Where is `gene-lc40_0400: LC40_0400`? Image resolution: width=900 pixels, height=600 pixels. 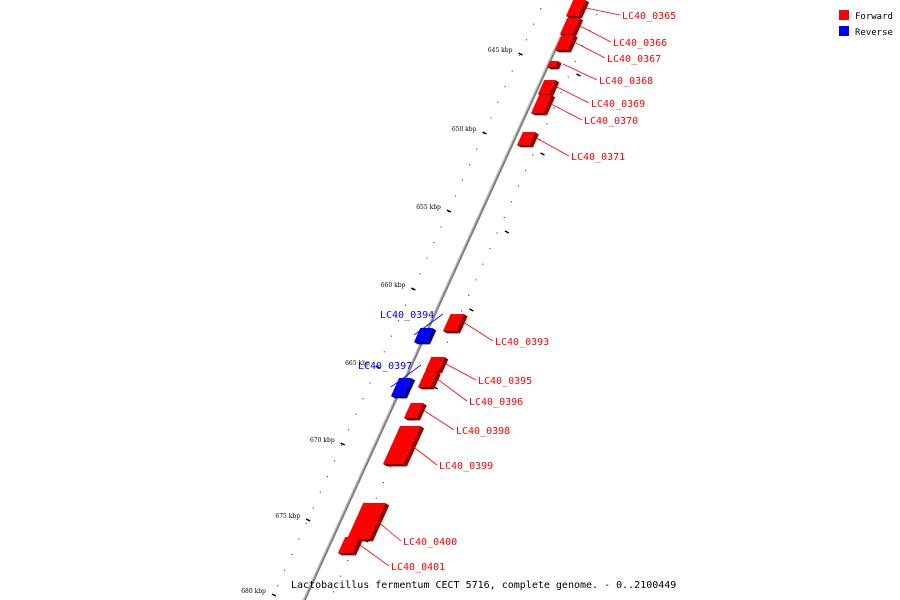
gene-lc40_0400: LC40_0400 is located at coordinates (402, 525).